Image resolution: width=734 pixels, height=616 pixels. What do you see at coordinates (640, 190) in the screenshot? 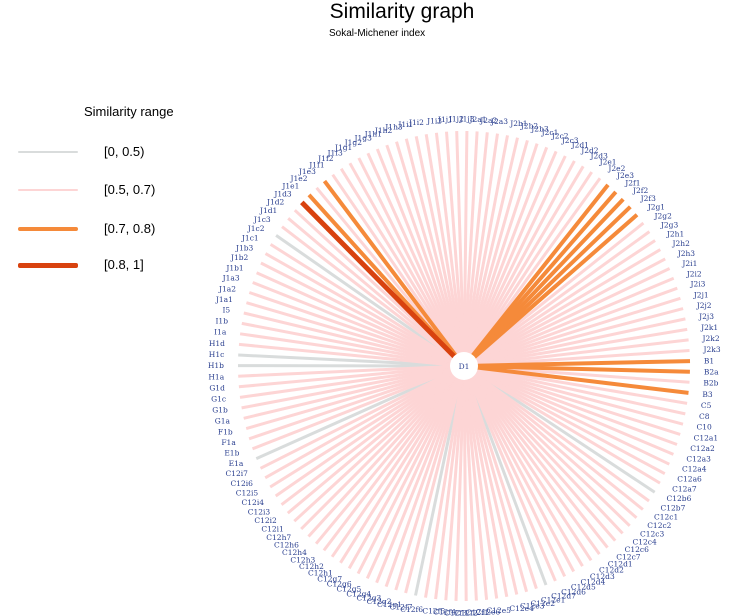
I see `node-label-J2f2: J2f2` at bounding box center [640, 190].